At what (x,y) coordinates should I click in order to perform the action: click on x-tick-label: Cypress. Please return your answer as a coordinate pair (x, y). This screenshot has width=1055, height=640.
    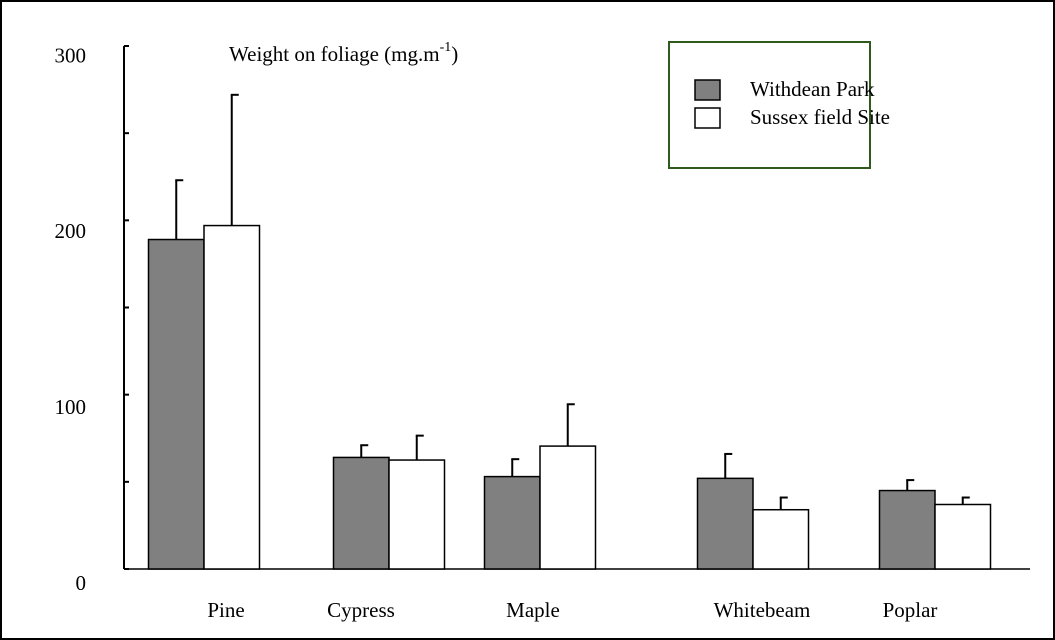
    Looking at the image, I should click on (361, 610).